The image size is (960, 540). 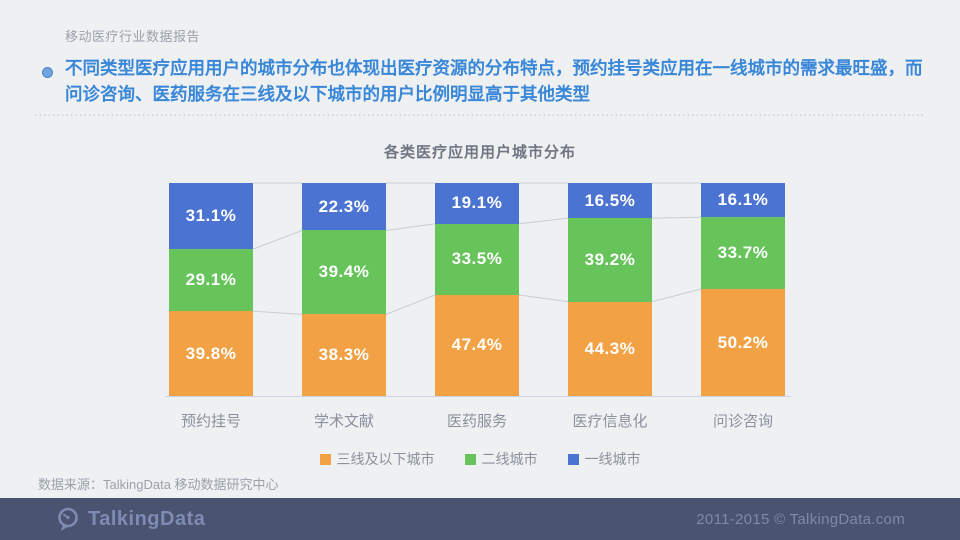 I want to click on segment-二线城市: 39.2%, so click(x=610, y=260).